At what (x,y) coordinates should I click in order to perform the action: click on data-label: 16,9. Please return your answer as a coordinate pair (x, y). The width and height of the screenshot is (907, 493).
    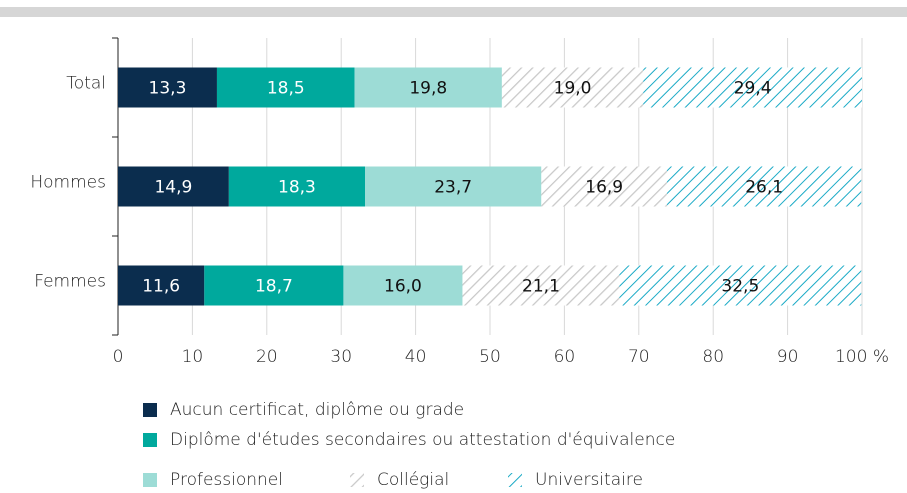
    Looking at the image, I should click on (604, 188).